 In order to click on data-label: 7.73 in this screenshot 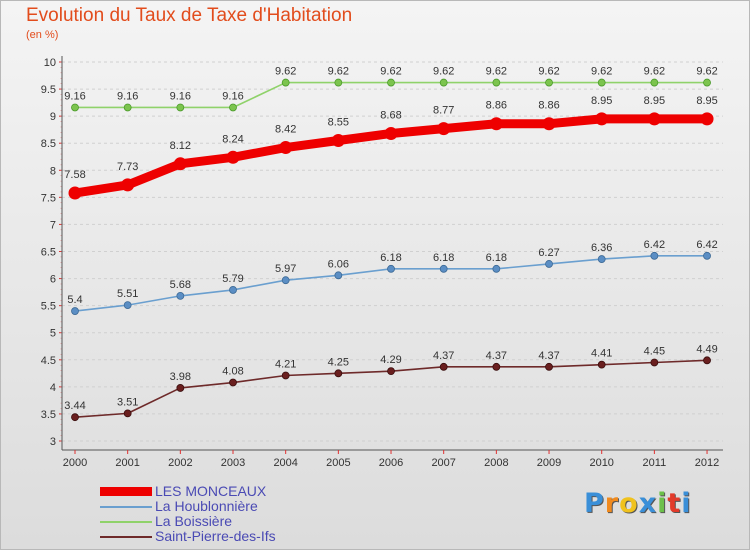, I will do `click(127, 167)`.